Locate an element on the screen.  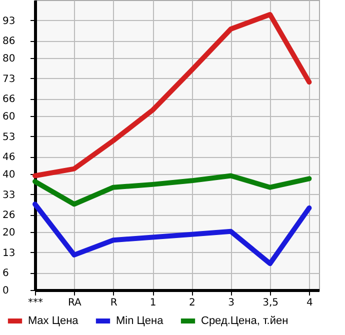
y-tick-label: 13 is located at coordinates (9, 253).